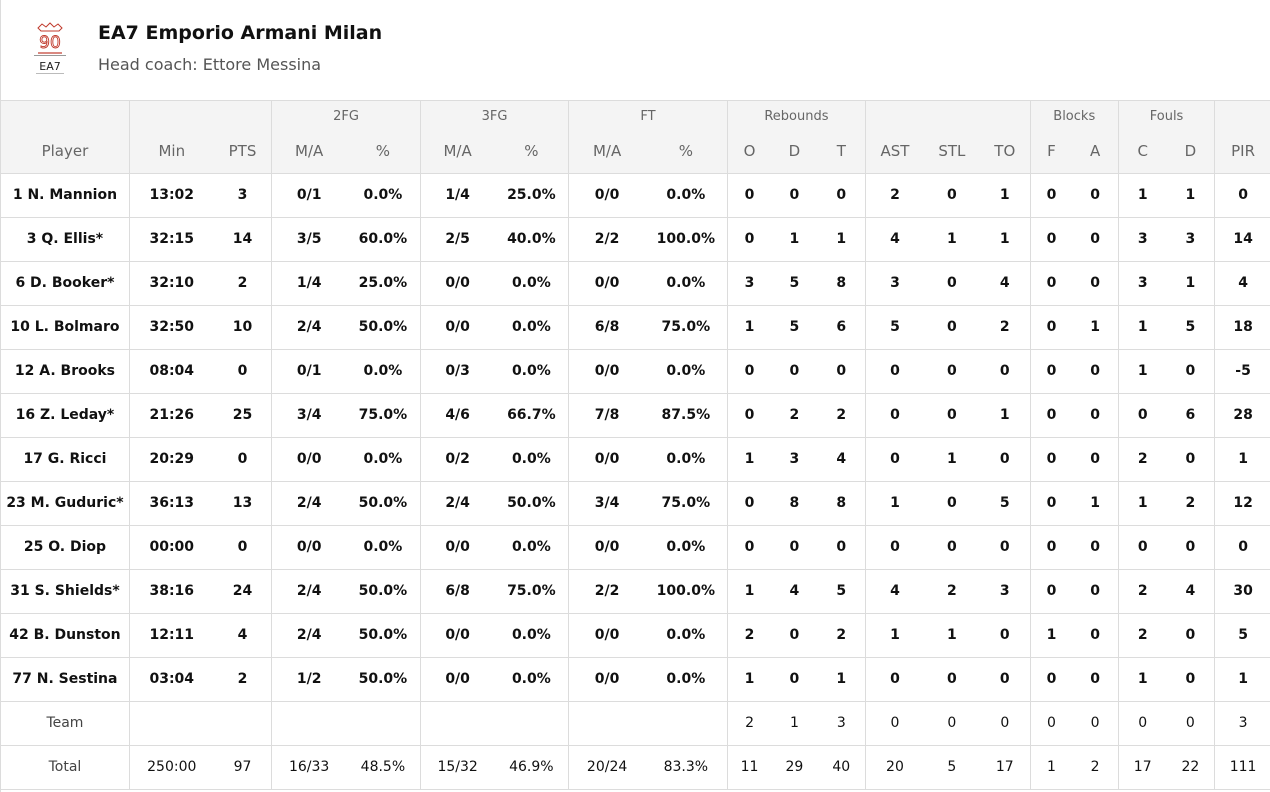  Describe the element at coordinates (309, 151) in the screenshot. I see `column-header-2fg-ma: M/A` at that location.